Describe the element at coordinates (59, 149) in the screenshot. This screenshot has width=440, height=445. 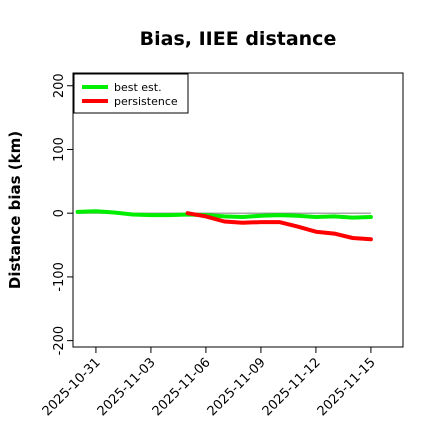
I see `y-tick-label: 100` at that location.